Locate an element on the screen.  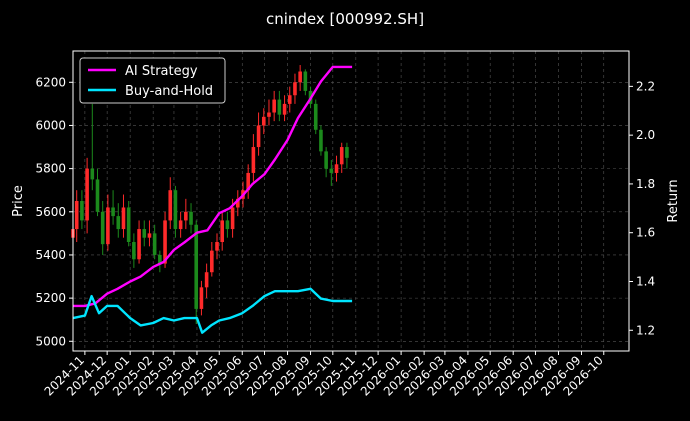
y-left-tick-label: 5400 is located at coordinates (50, 255).